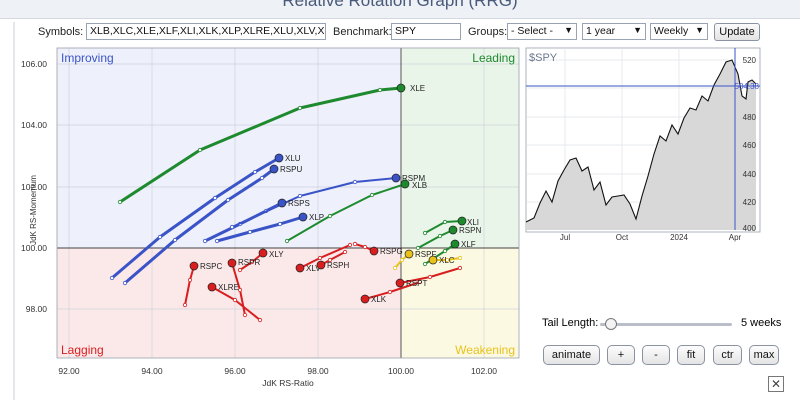 This screenshot has width=800, height=400. I want to click on head-xlf, so click(455, 244).